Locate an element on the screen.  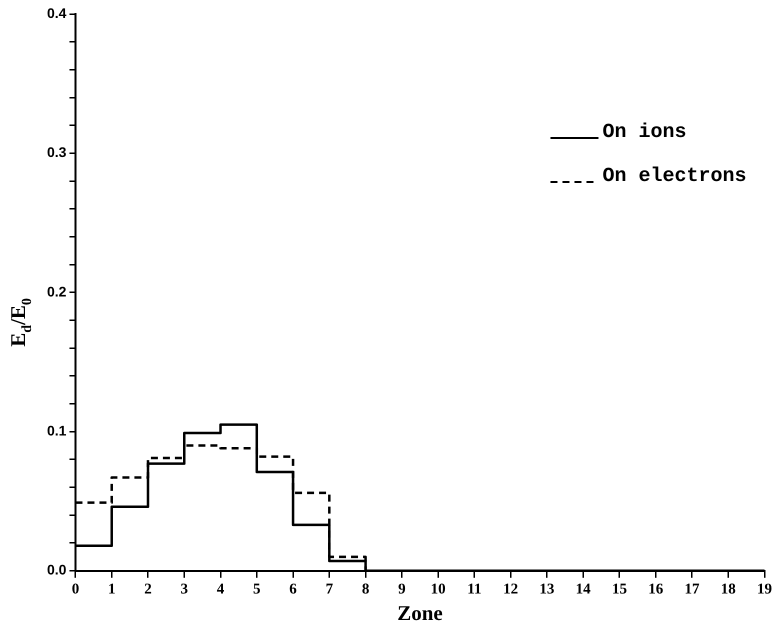
x-tick-label: 7 is located at coordinates (330, 590).